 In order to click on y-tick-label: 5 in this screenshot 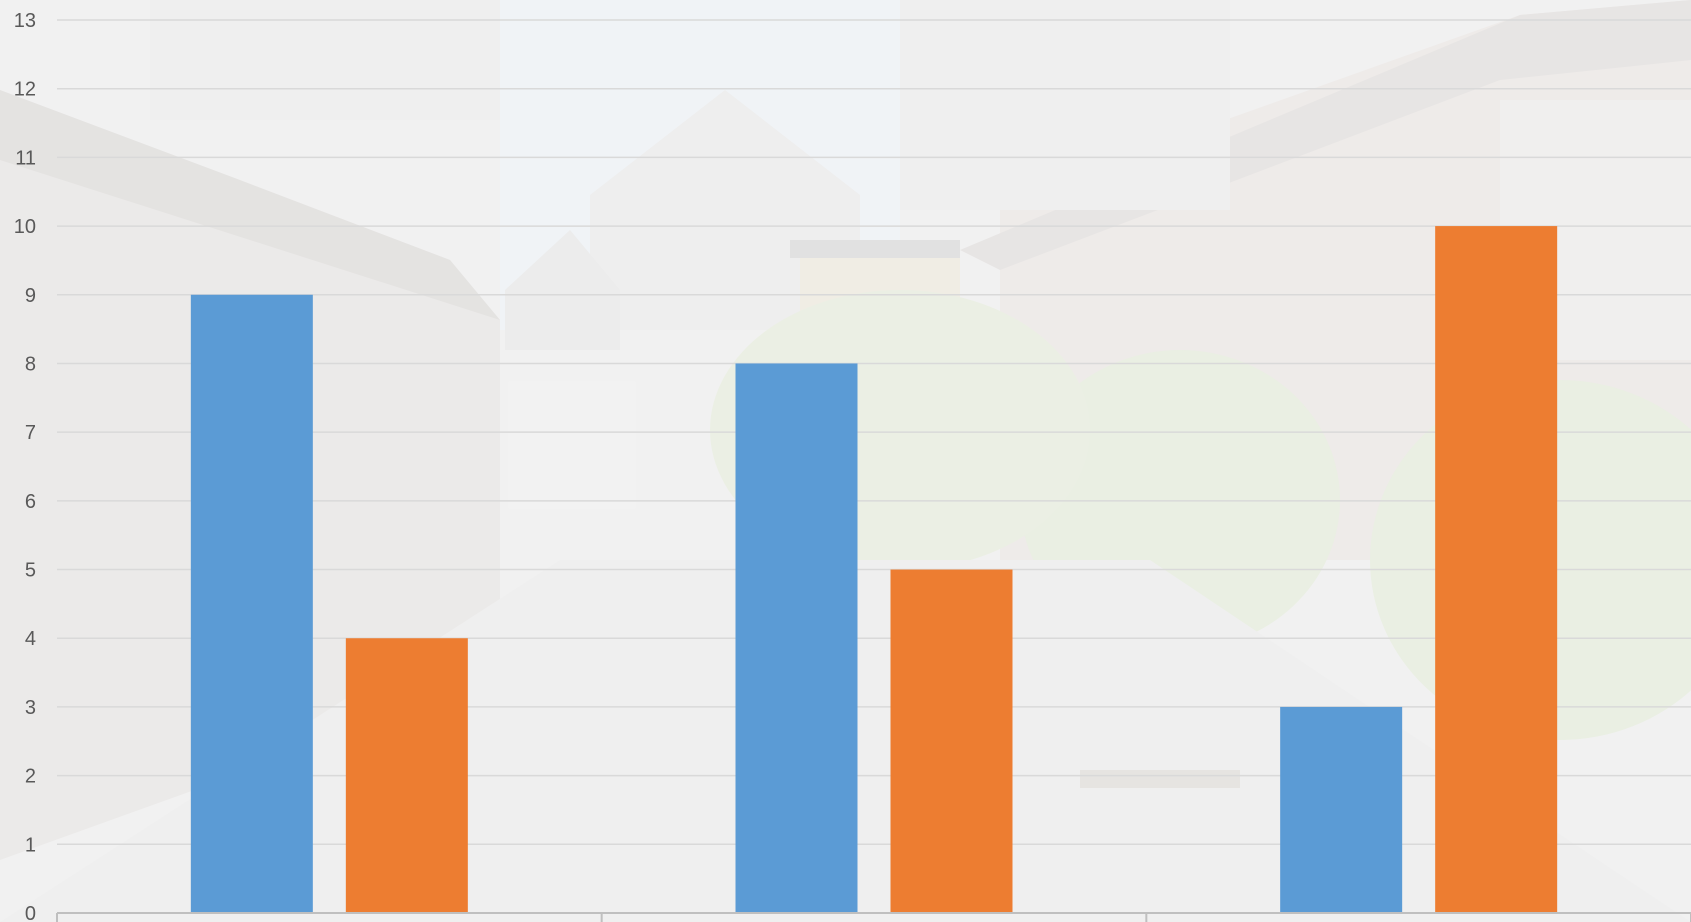, I will do `click(30, 571)`.